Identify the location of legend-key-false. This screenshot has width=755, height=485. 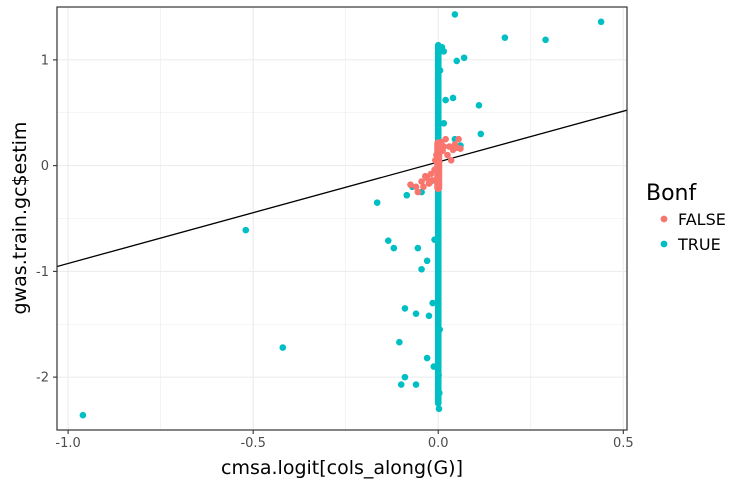
(664, 219).